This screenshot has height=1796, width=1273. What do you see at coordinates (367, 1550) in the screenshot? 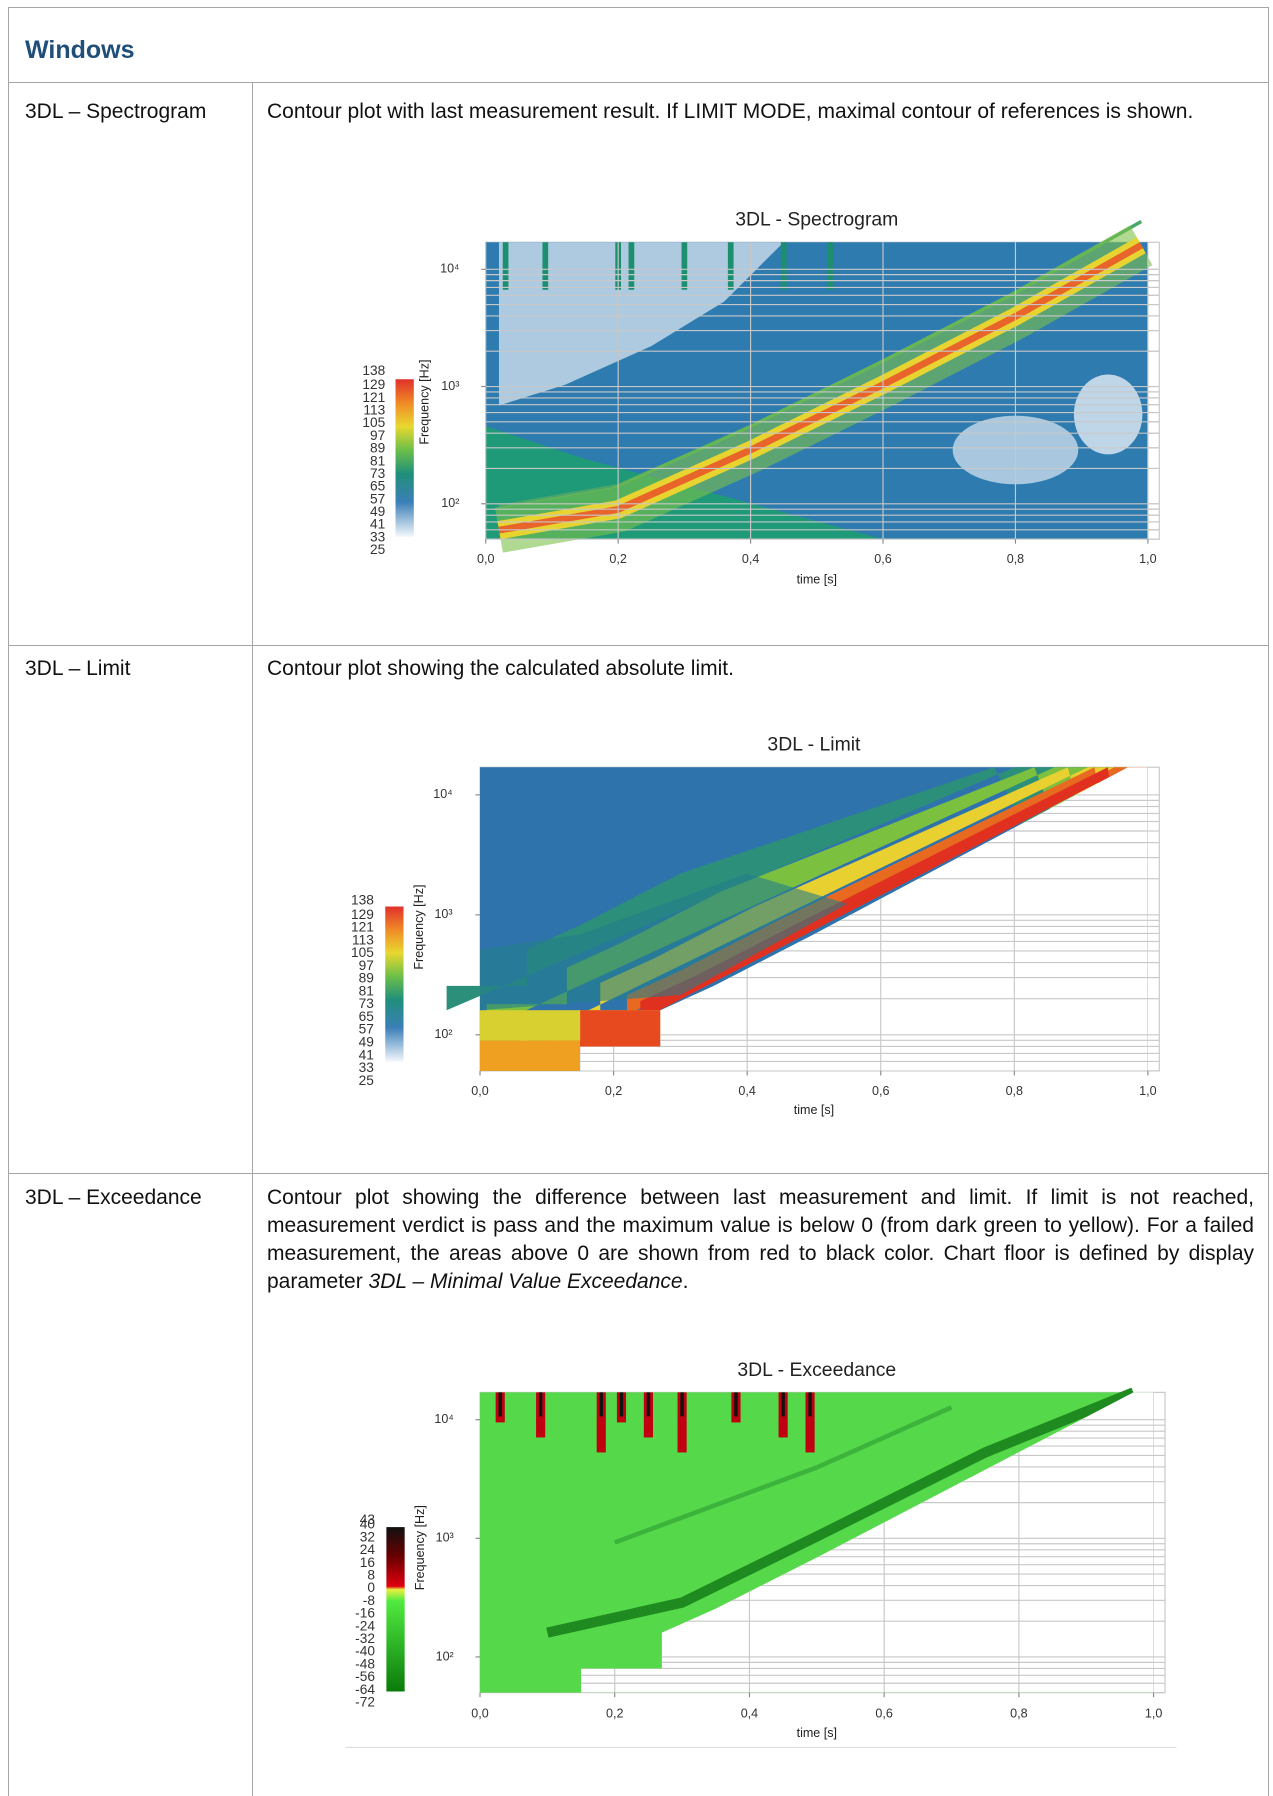
I see `colorbar-label: 24` at bounding box center [367, 1550].